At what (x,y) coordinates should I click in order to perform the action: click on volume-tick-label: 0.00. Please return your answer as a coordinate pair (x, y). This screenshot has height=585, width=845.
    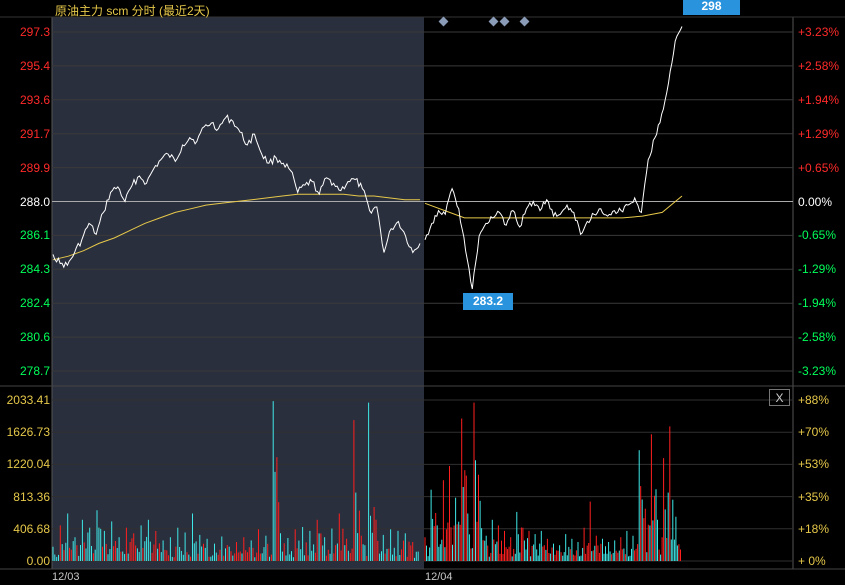
    Looking at the image, I should click on (38, 561).